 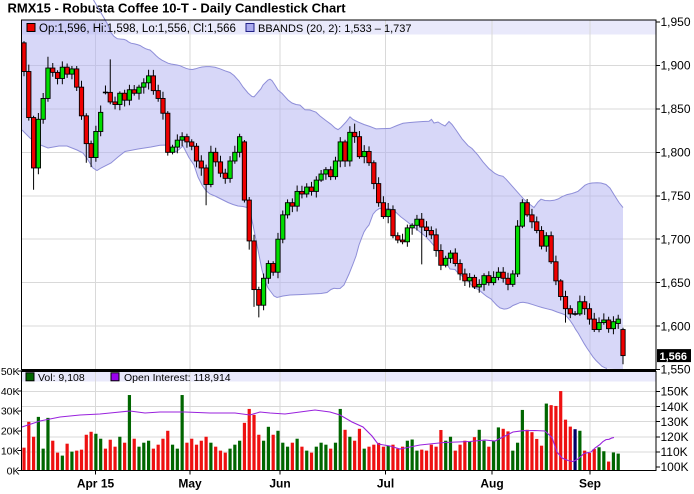 I want to click on svg-text: 50K, so click(x=10, y=372).